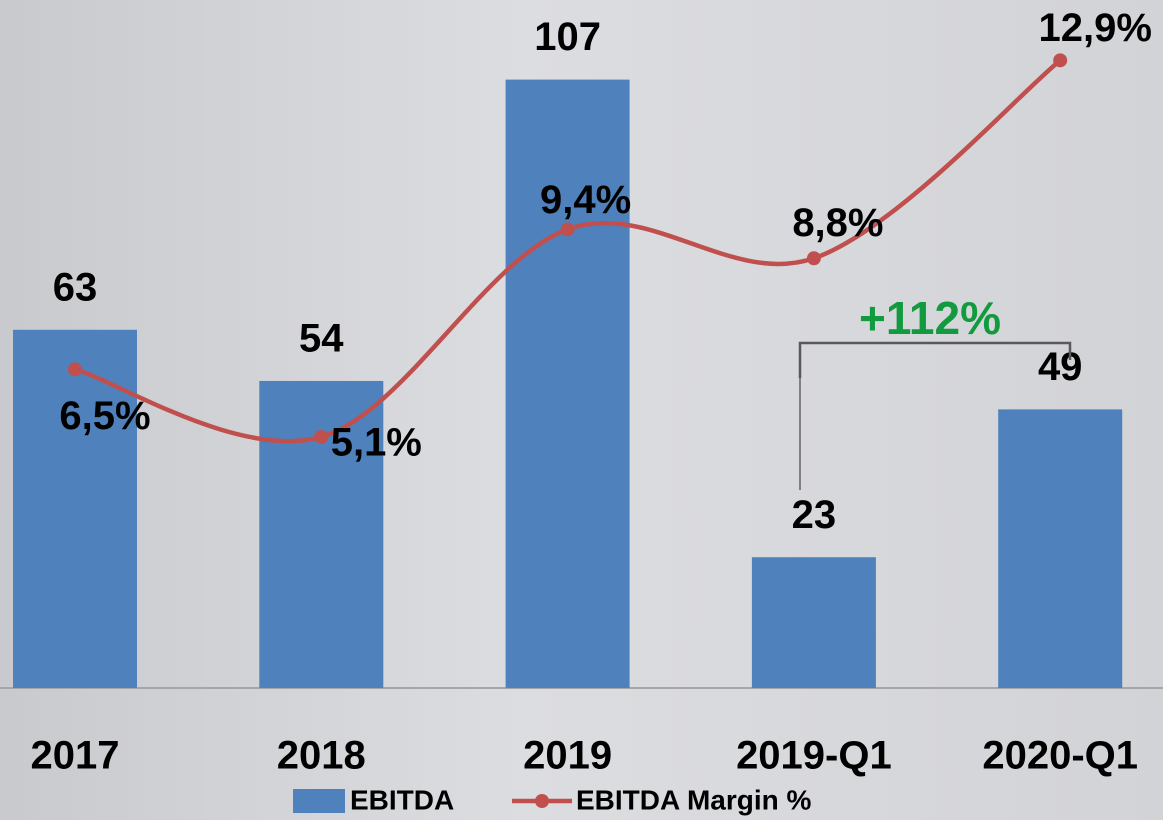 The height and width of the screenshot is (820, 1163). Describe the element at coordinates (935, 359) in the screenshot. I see `annotation-bracket` at that location.